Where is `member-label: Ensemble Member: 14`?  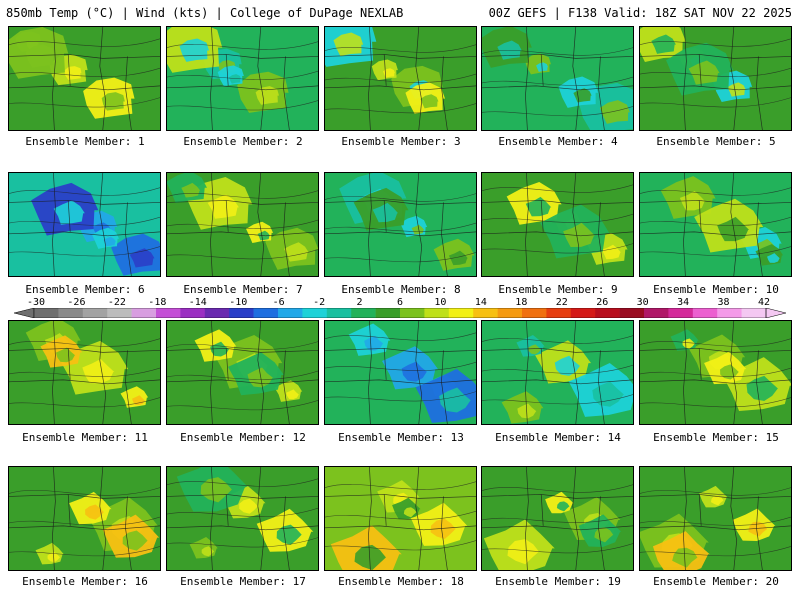
member-label: Ensemble Member: 14 is located at coordinates (558, 437).